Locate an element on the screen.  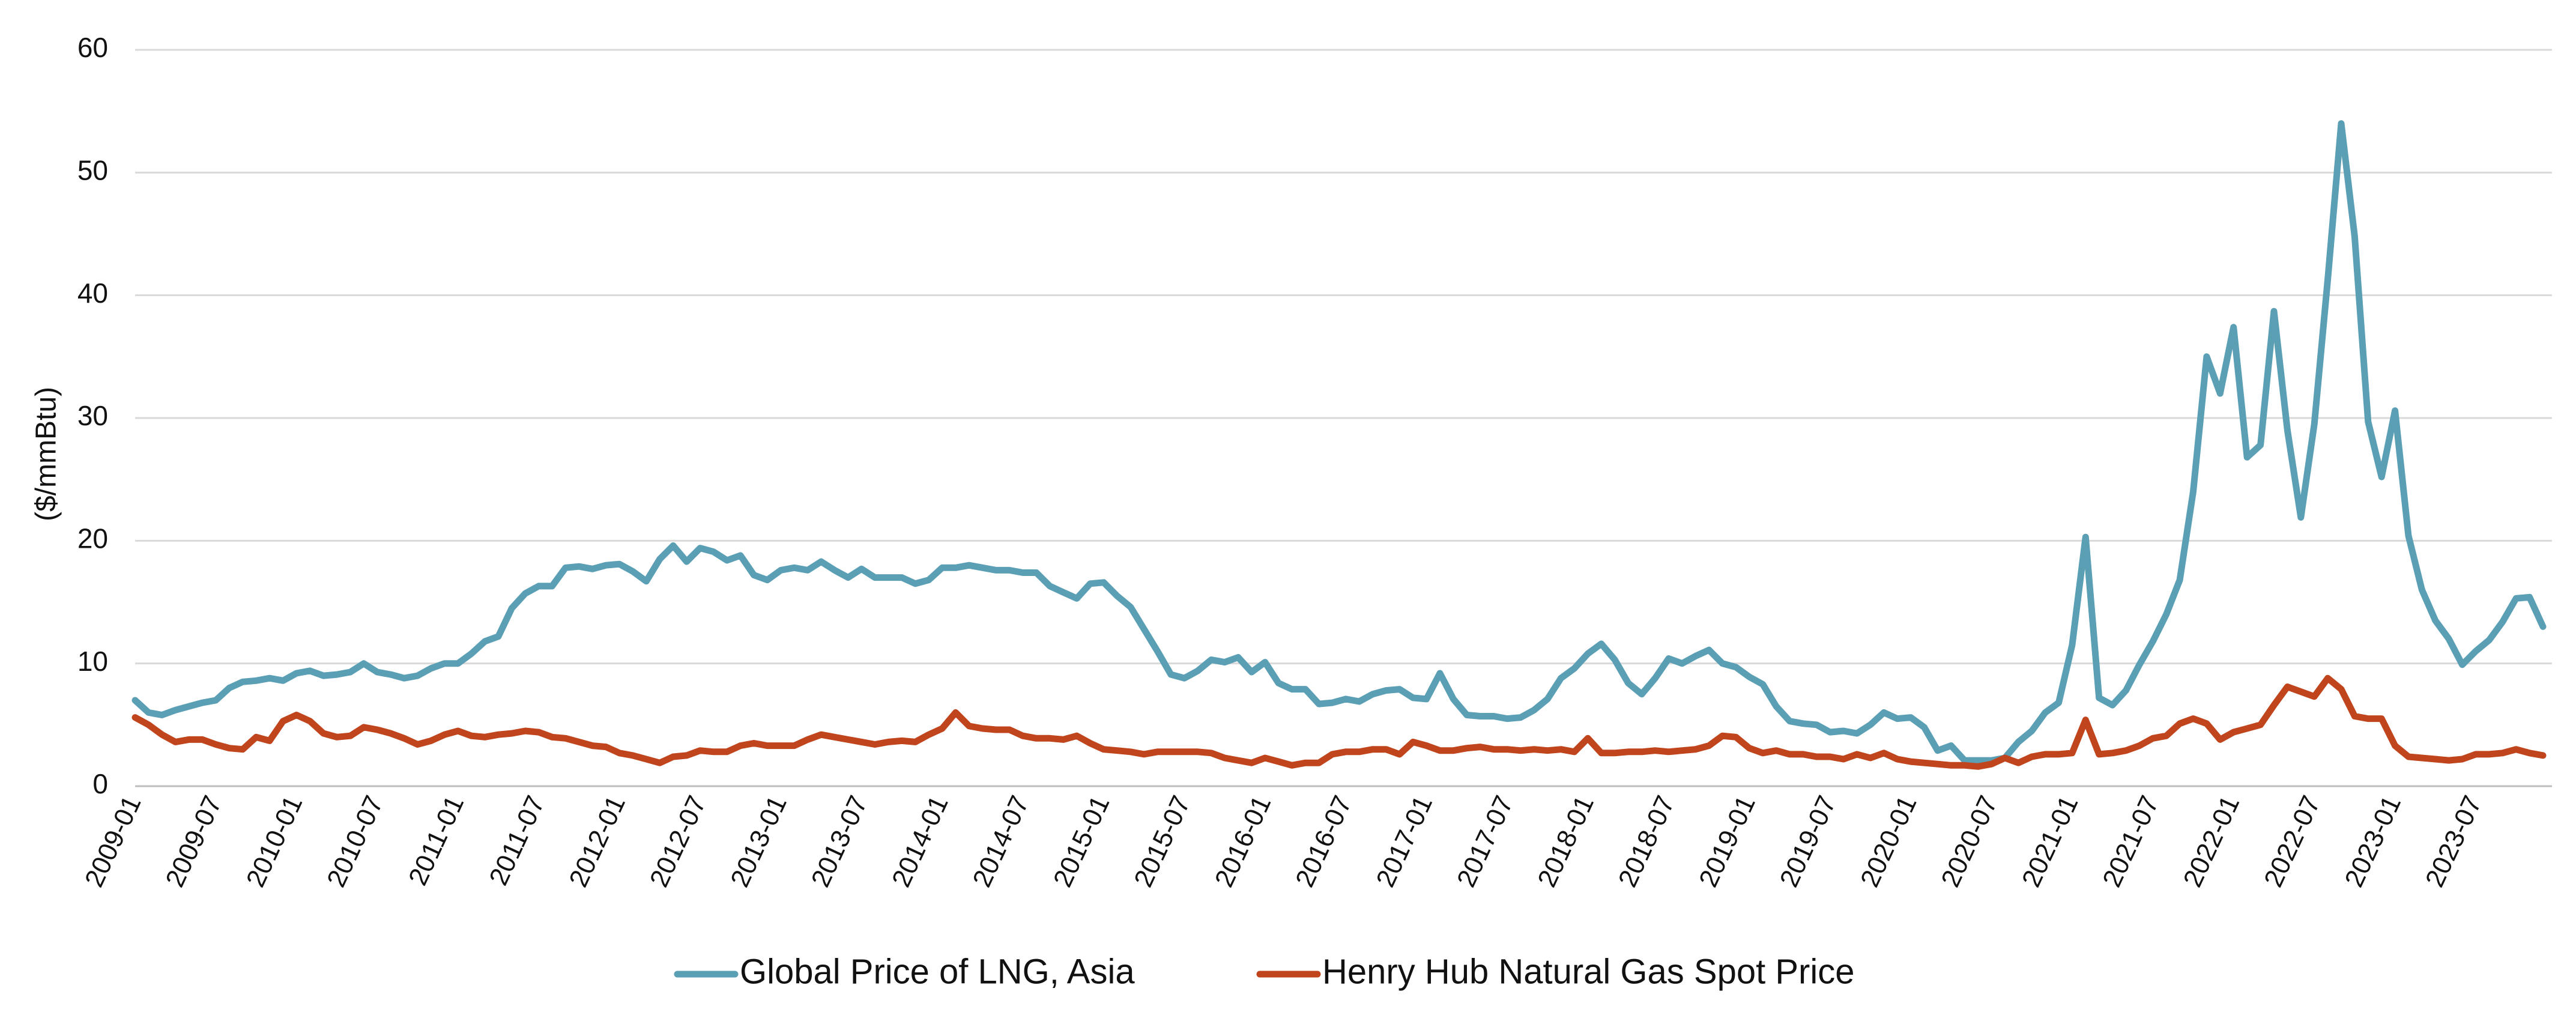
y-tick-label: 60 is located at coordinates (92, 47).